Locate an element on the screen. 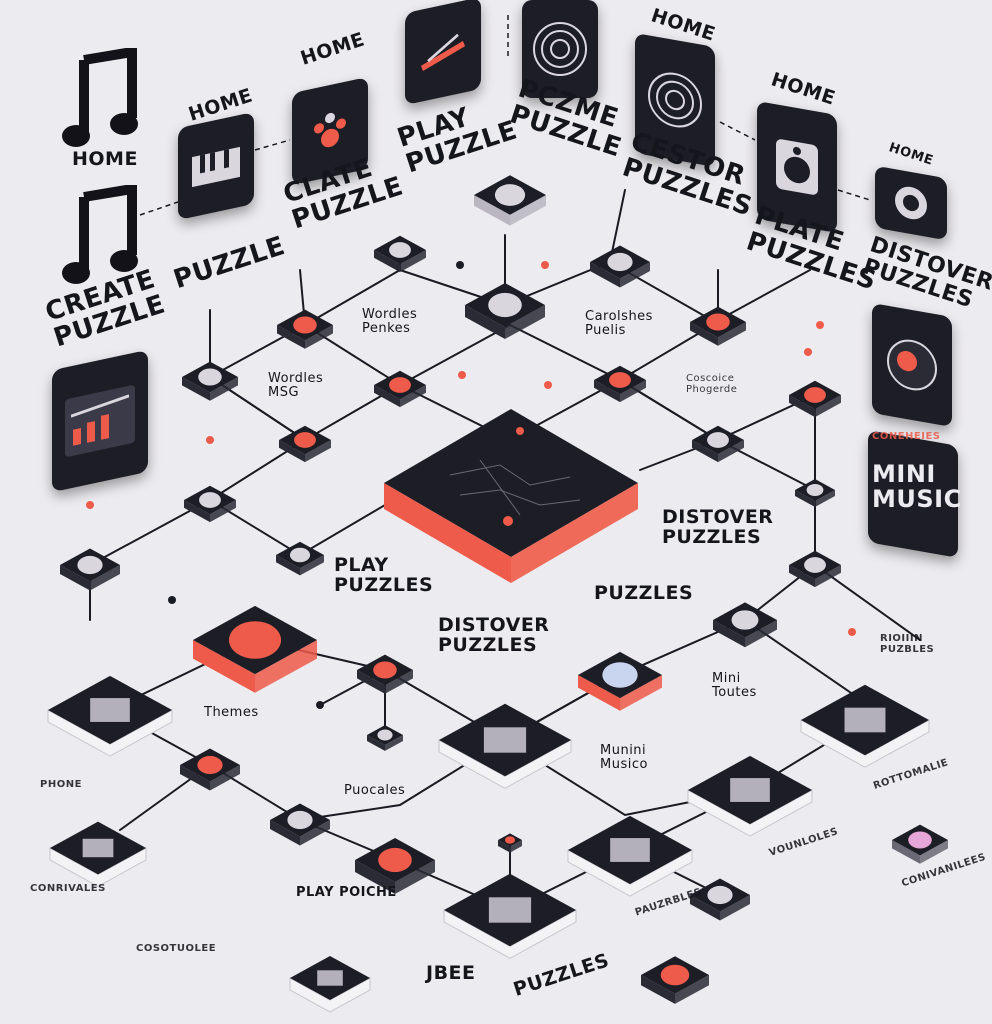 This screenshot has width=992, height=1024. label-rioiiin-puzbles: RIOIIIN PUZBLES is located at coordinates (907, 644).